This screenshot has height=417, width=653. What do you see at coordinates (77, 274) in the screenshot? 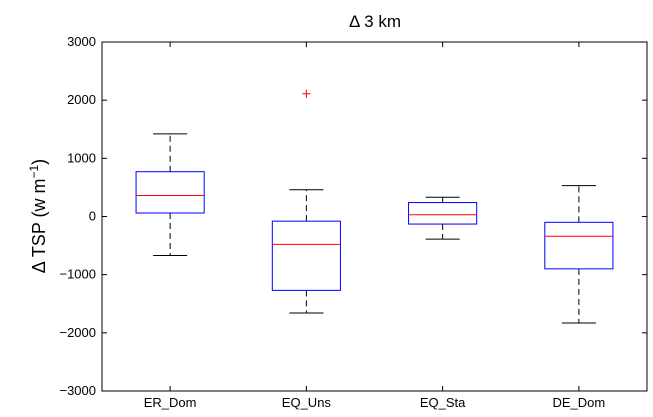
I see `y-tick-label: −1000` at bounding box center [77, 274].